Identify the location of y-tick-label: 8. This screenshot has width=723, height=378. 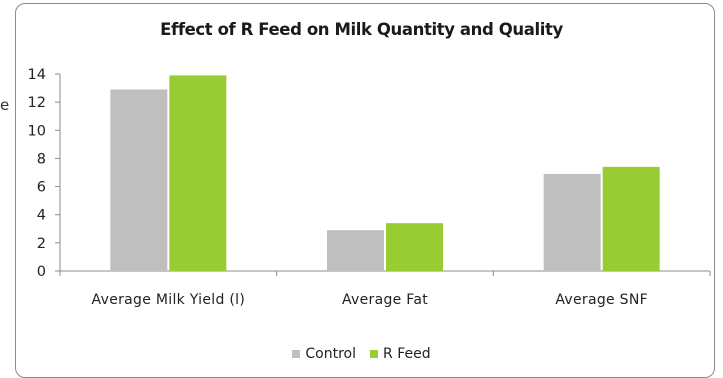
(41, 159).